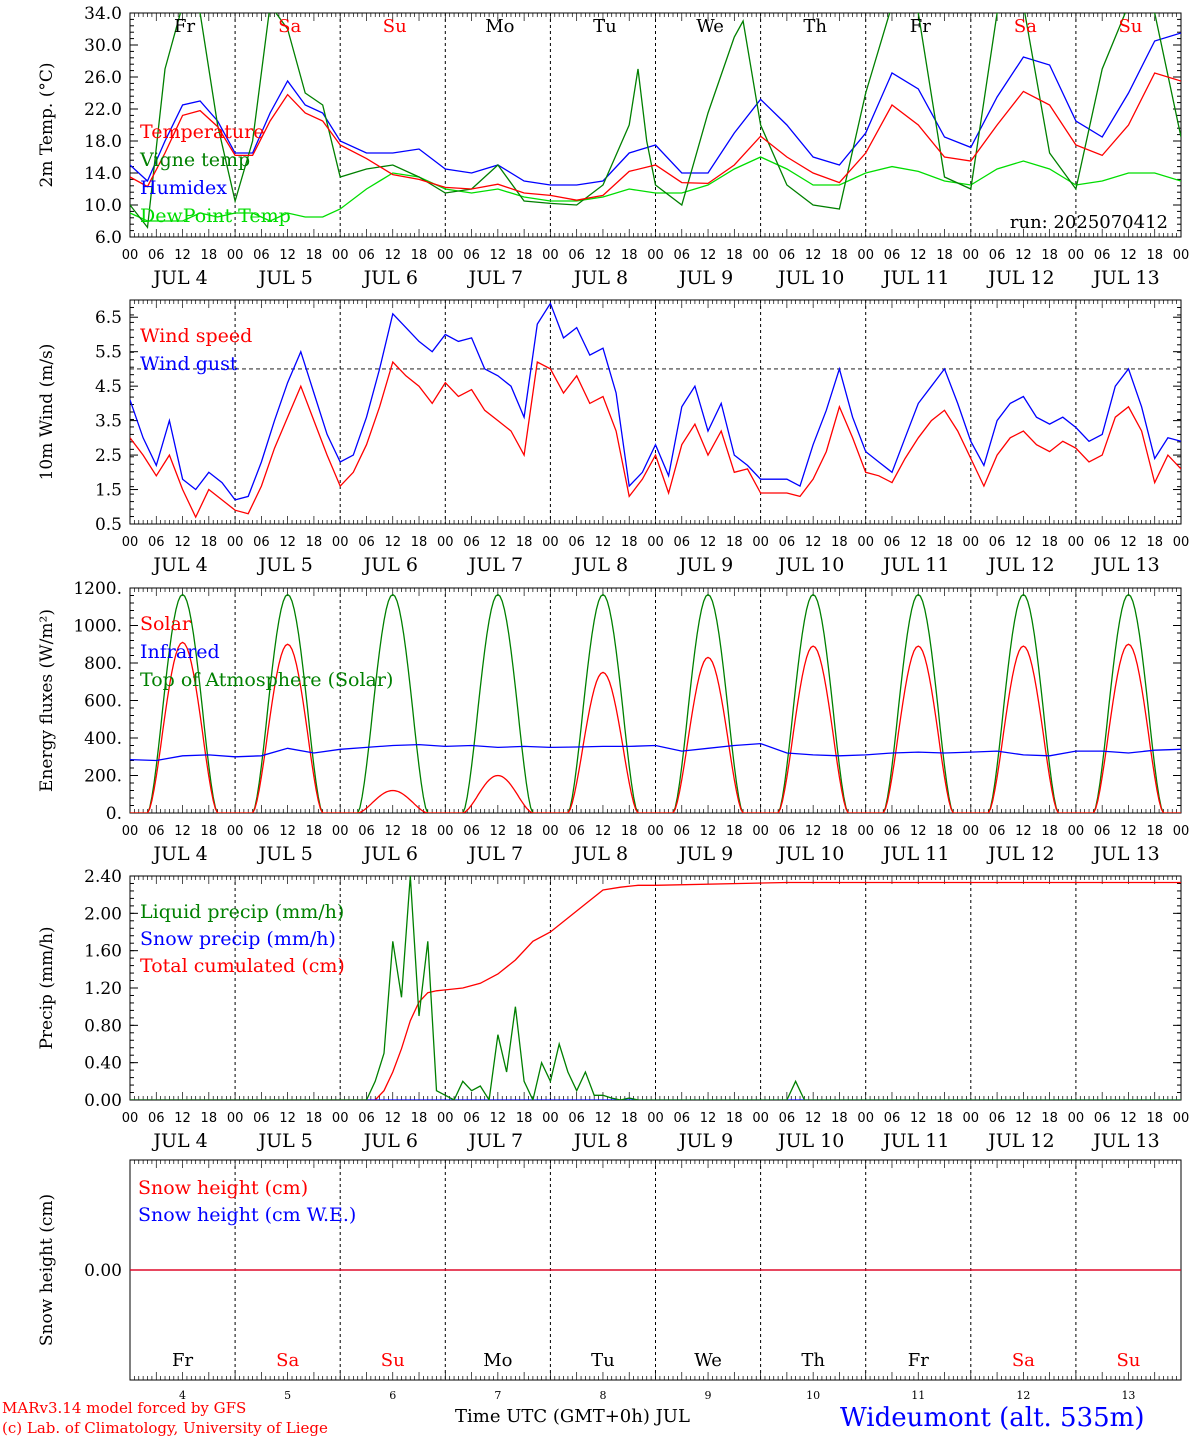 The image size is (1194, 1440). I want to click on x-axis-title: Time UTC (GMT+0h) JUL, so click(572, 1416).